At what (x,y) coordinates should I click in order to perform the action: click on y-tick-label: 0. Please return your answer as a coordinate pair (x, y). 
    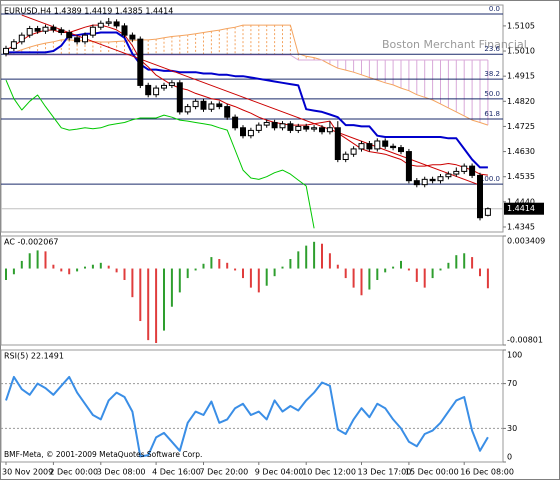
    Looking at the image, I should click on (509, 457).